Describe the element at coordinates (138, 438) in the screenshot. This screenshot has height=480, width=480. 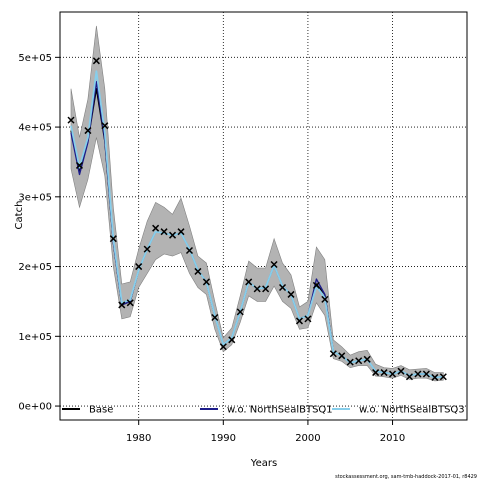
I see `x-tick-label: 1980` at that location.